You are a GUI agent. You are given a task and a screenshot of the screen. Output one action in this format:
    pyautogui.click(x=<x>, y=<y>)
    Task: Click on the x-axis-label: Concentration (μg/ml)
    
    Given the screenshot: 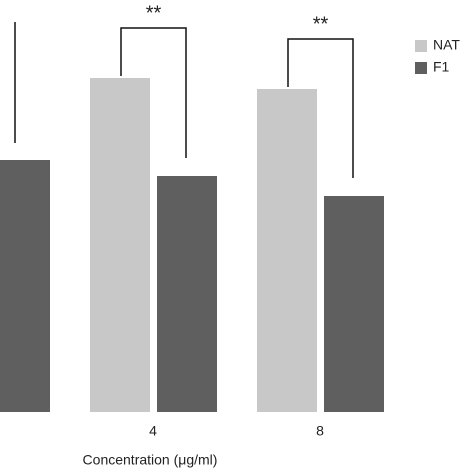 What is the action you would take?
    pyautogui.click(x=150, y=460)
    